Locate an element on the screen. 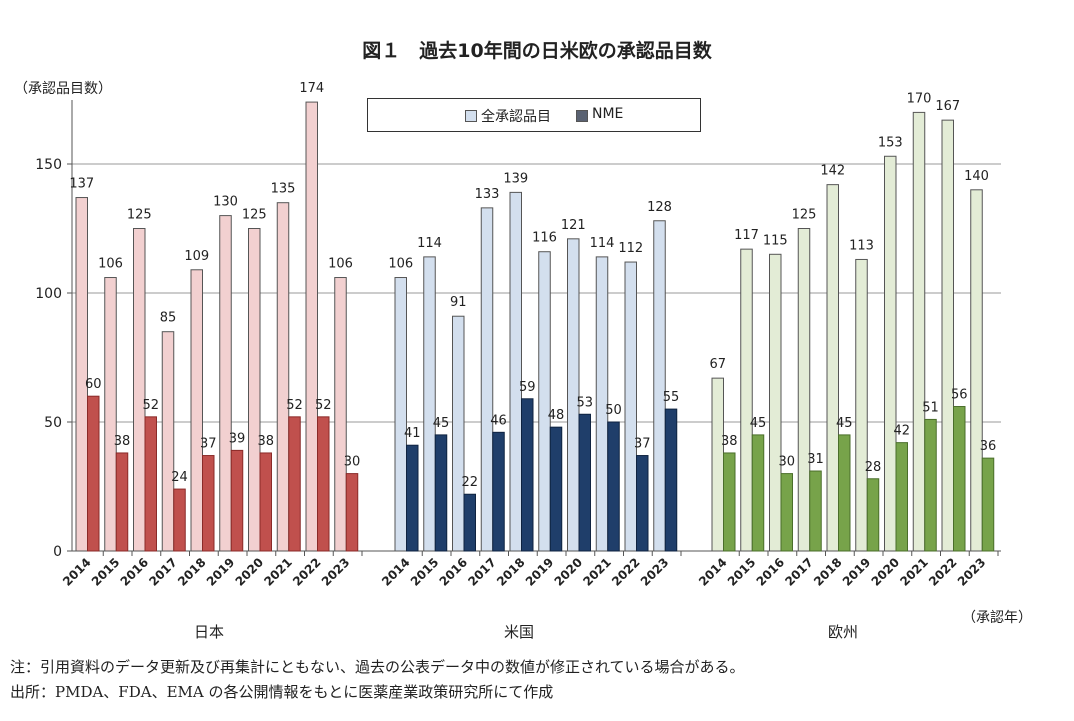 The width and height of the screenshot is (1074, 721). bar-nme-eu-2023 is located at coordinates (988, 504).